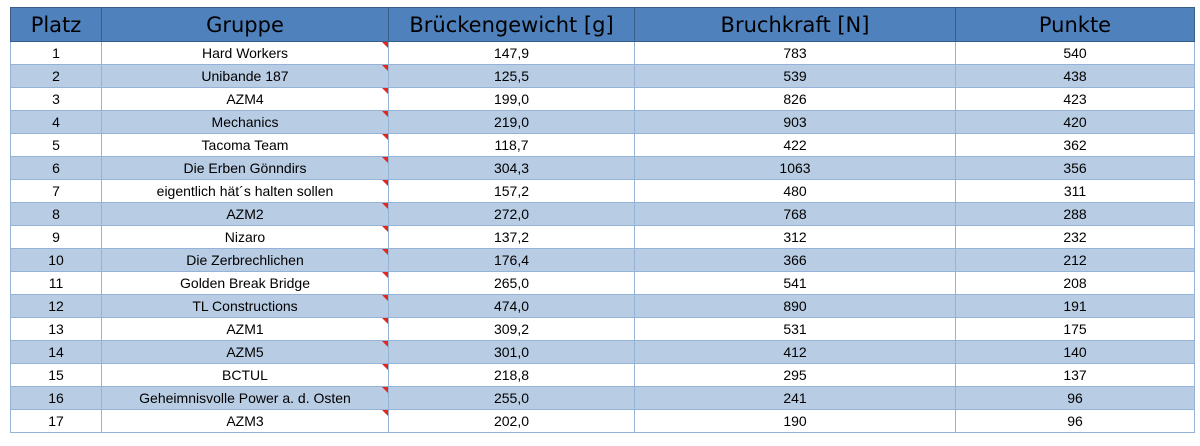  Describe the element at coordinates (1075, 191) in the screenshot. I see `punkte-cell: 311` at that location.